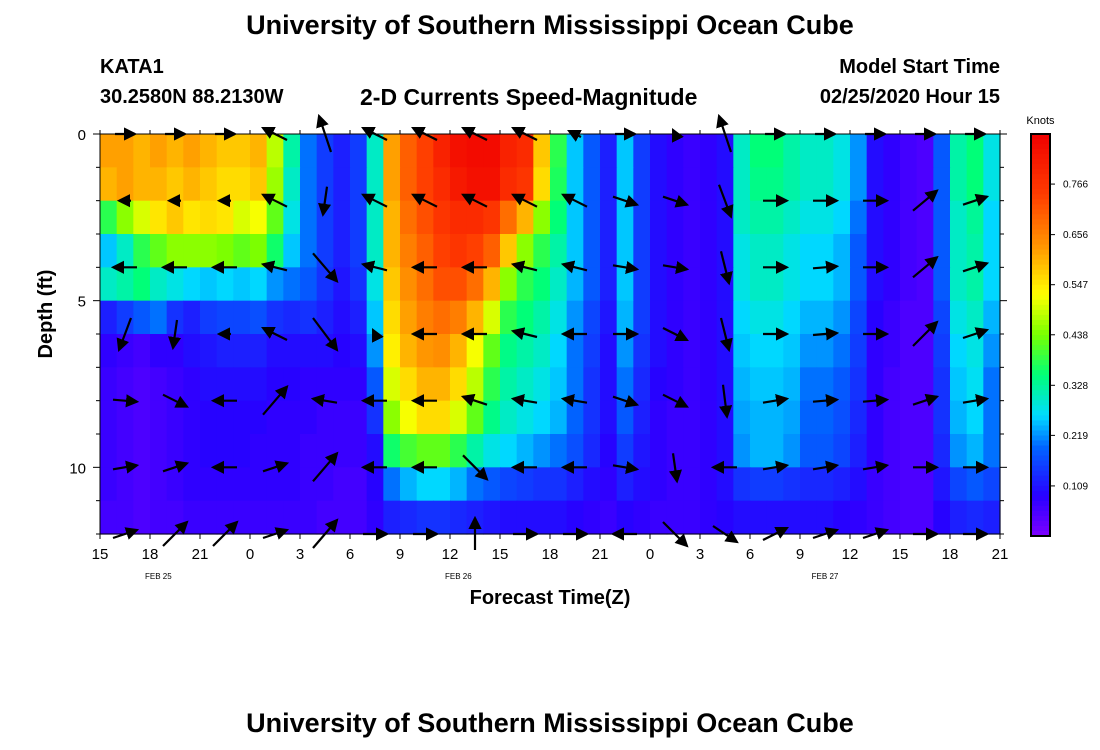 The height and width of the screenshot is (750, 1100). I want to click on x-tick-label: 12, so click(450, 554).